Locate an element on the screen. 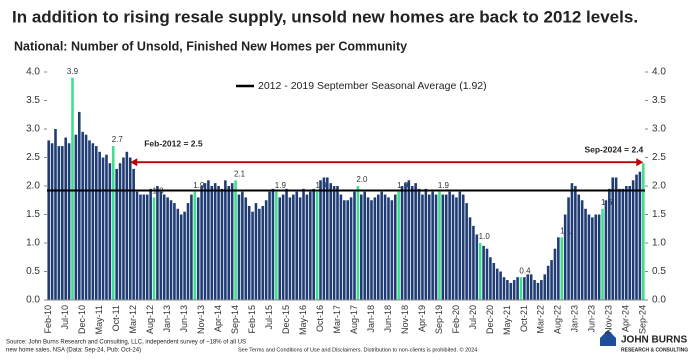 Image resolution: width=700 pixels, height=361 pixels. y-tick-label: 0.5 is located at coordinates (33, 271).